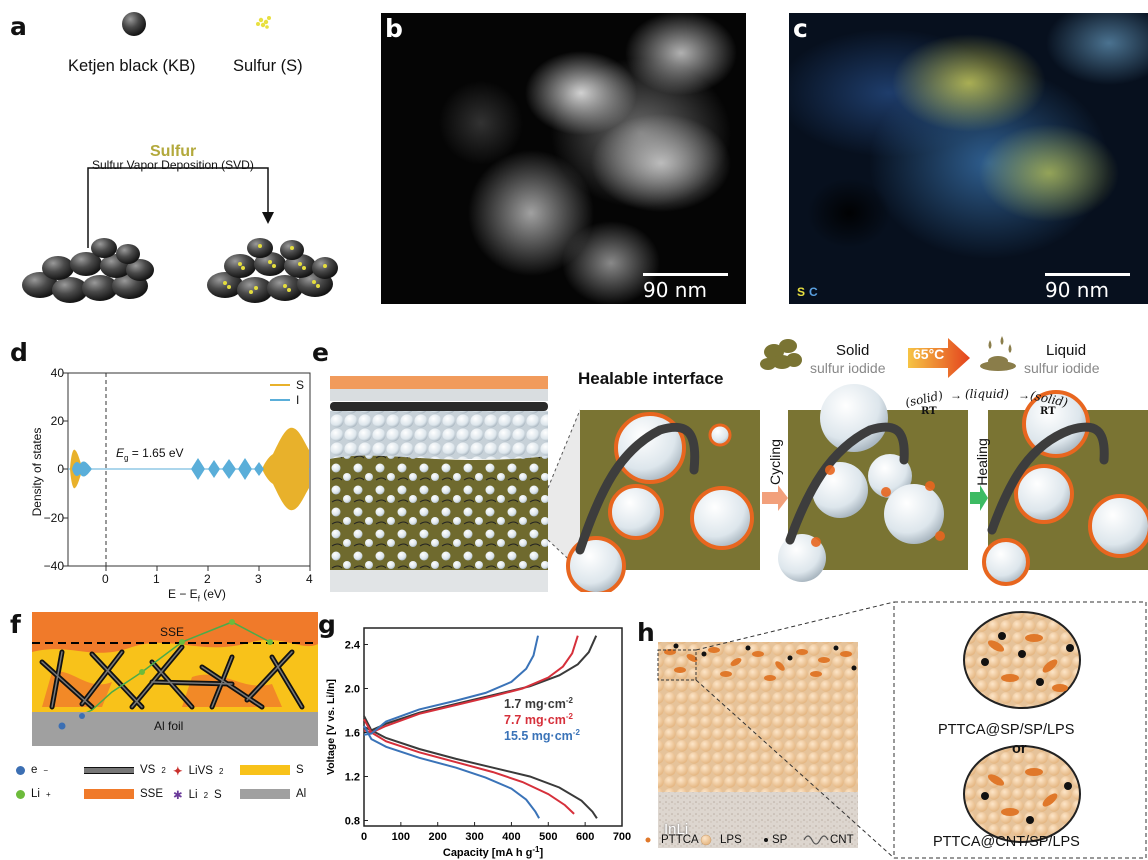 This screenshot has width=1148, height=860. What do you see at coordinates (53, 566) in the screenshot?
I see `ytick-d-m40: −40` at bounding box center [53, 566].